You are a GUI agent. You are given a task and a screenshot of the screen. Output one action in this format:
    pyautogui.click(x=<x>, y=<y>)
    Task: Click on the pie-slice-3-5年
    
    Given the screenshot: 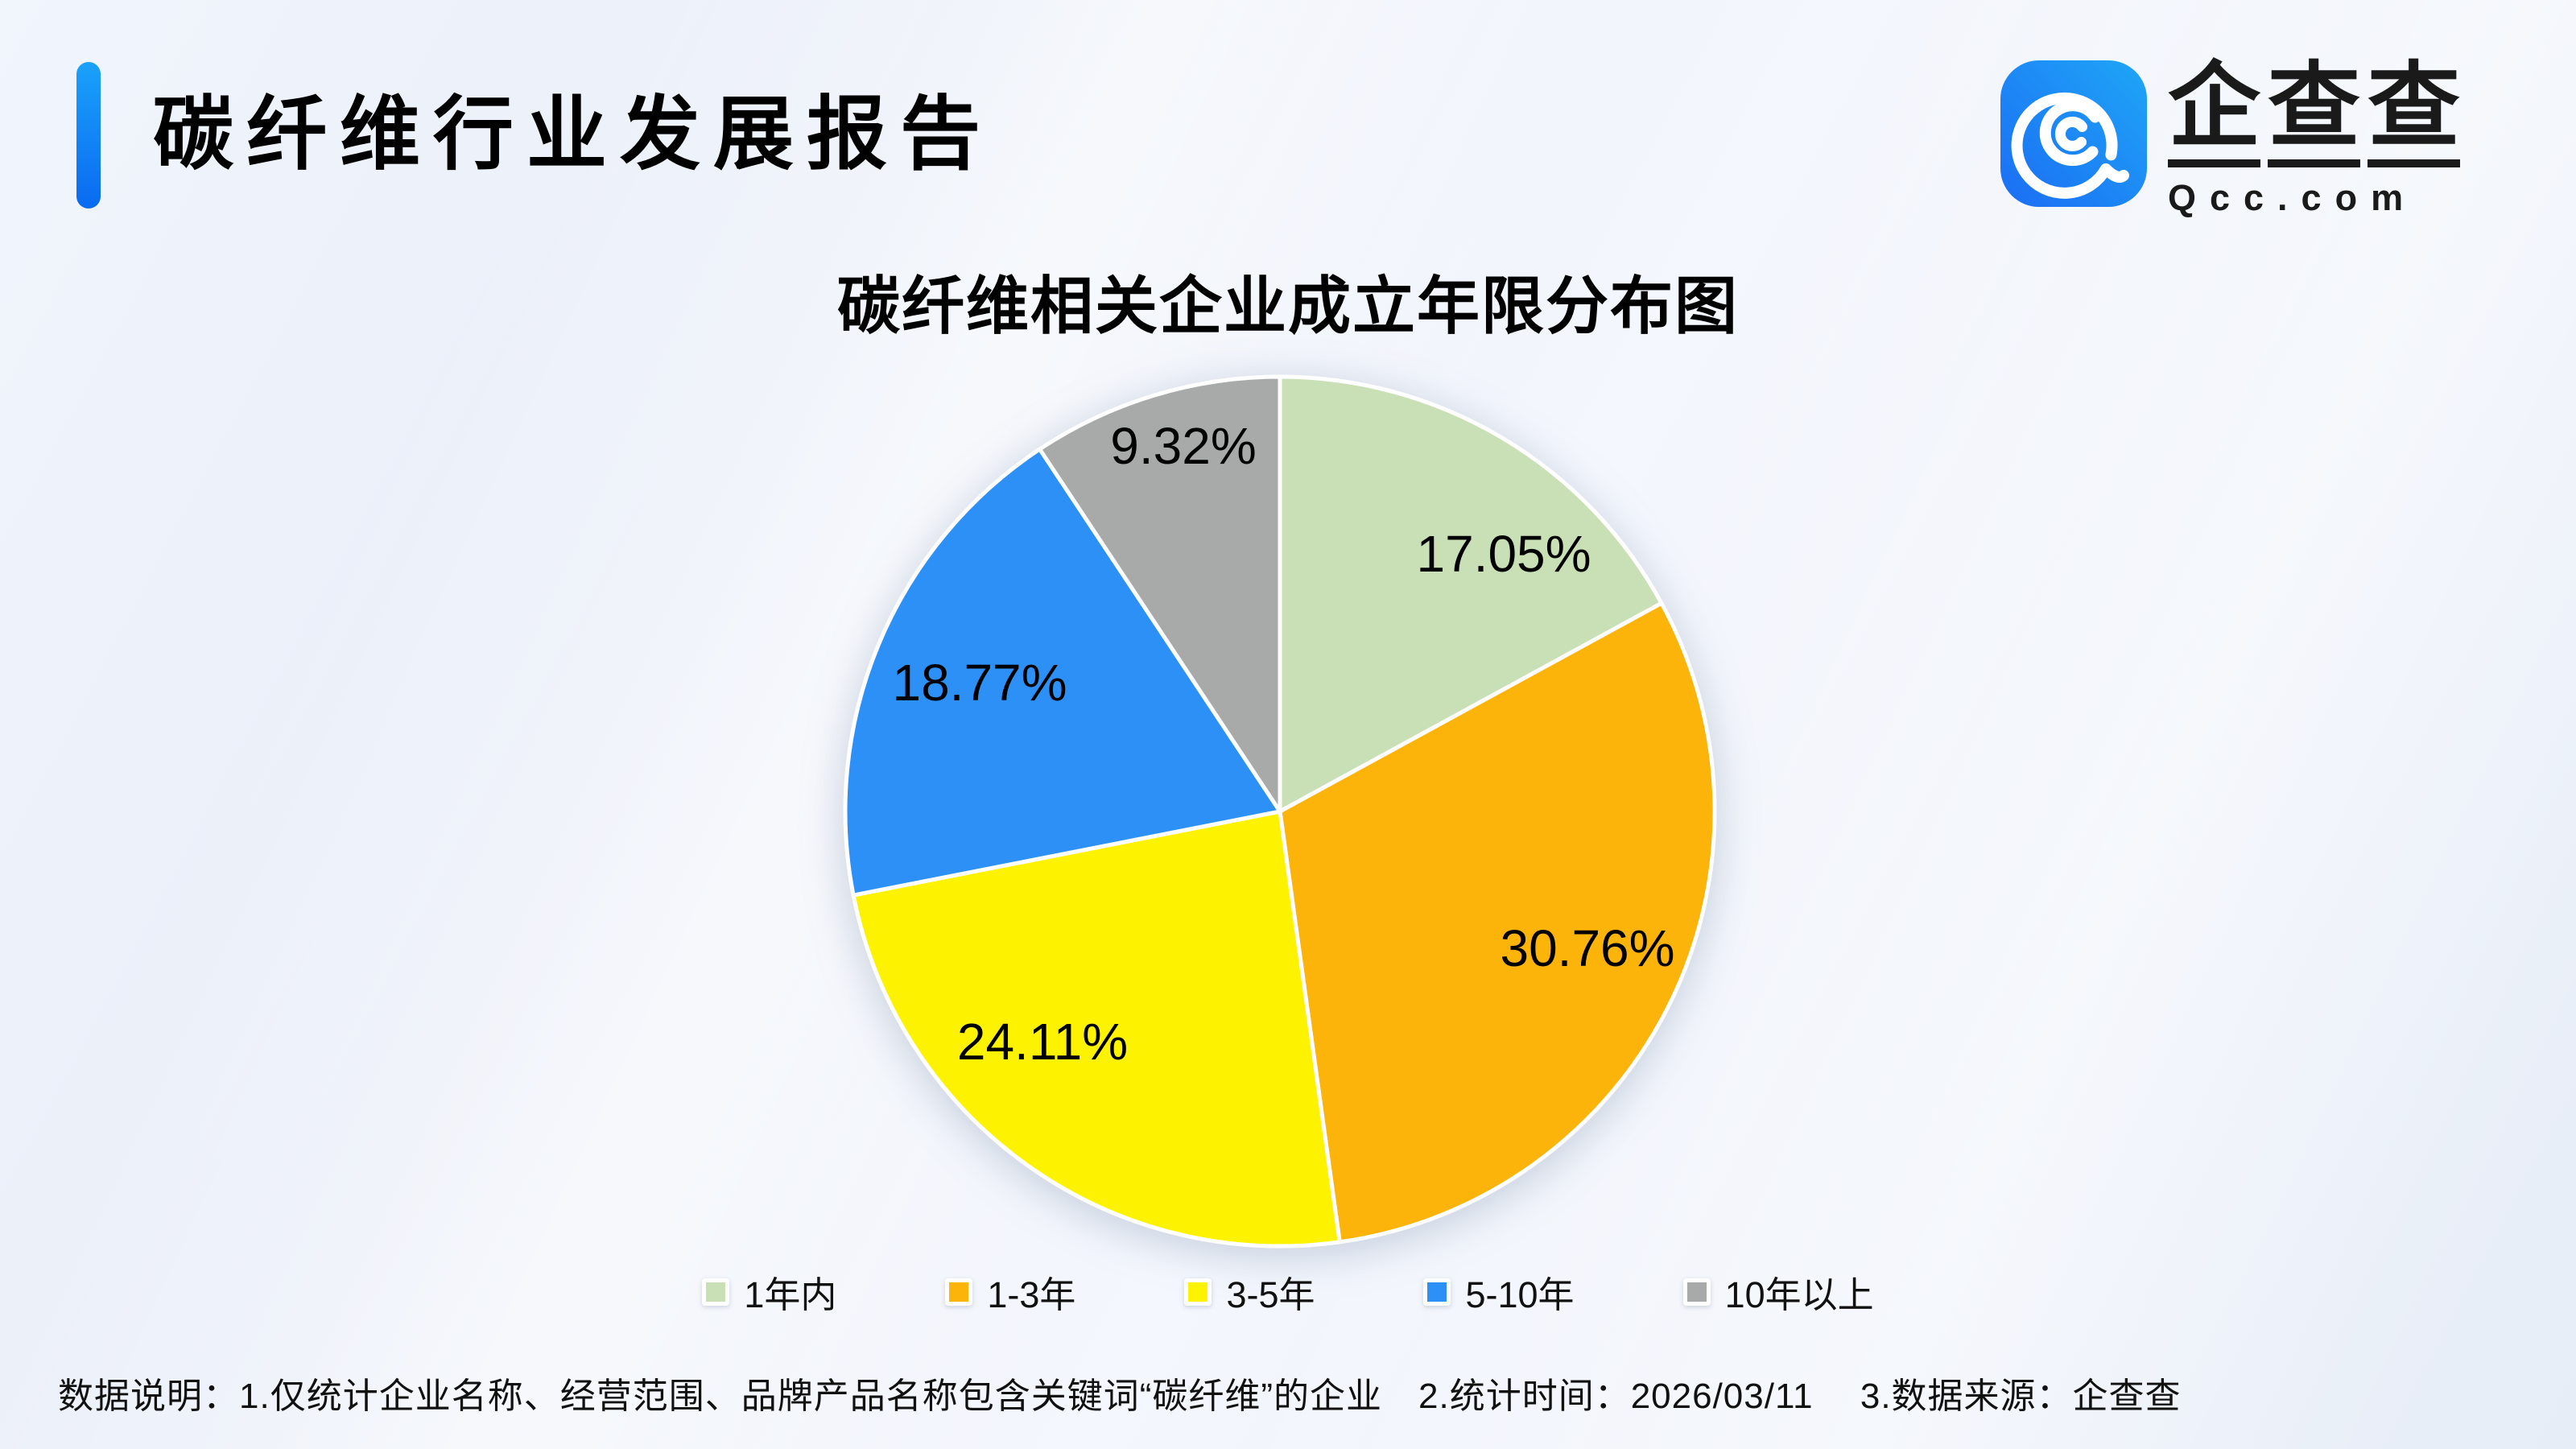 What is the action you would take?
    pyautogui.click(x=1096, y=1029)
    